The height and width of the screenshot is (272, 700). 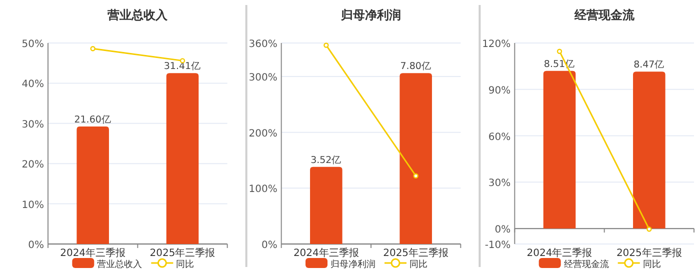 I want to click on y-tick-label: 20%, so click(x=33, y=165).